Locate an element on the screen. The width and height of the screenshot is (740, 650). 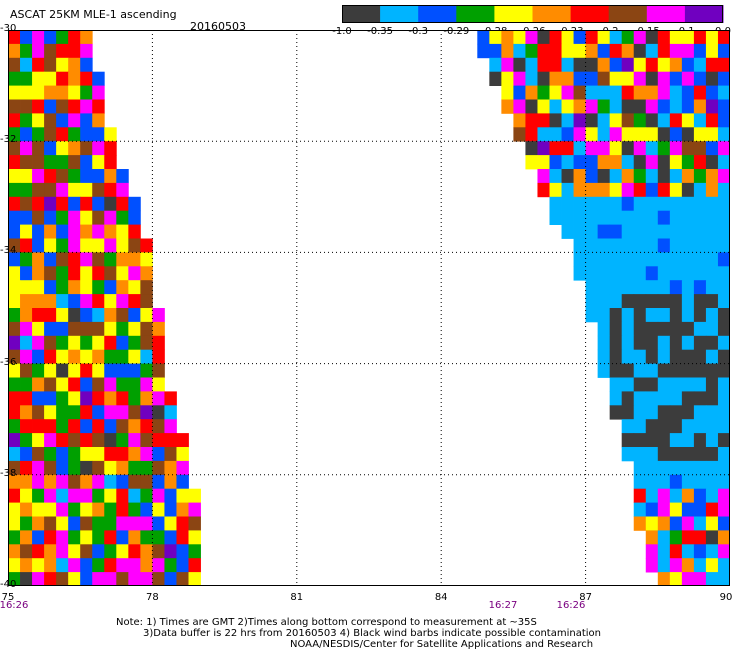
colorbar-frame is located at coordinates (532, 14).